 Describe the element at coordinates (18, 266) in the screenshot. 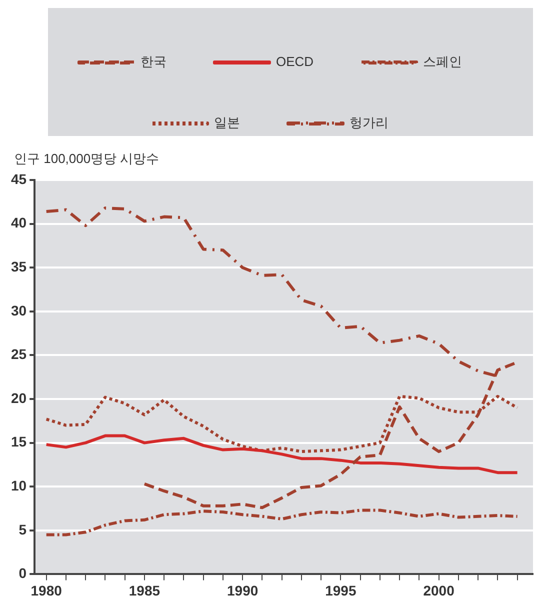

I see `y-tick-label: 35` at that location.